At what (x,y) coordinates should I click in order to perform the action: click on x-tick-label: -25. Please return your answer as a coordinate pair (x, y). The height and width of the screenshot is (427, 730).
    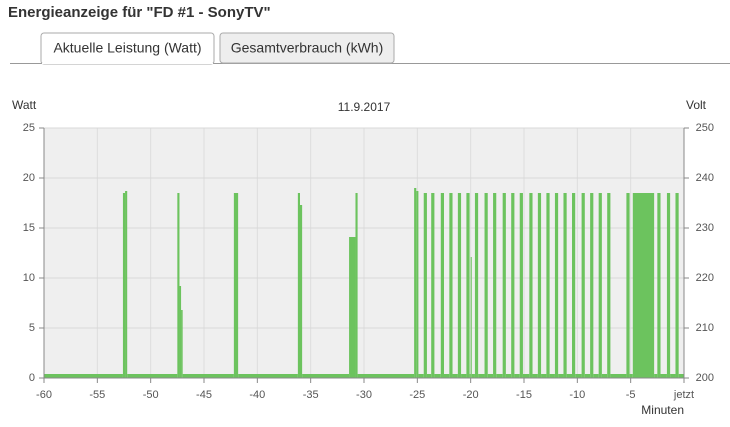
    Looking at the image, I should click on (417, 395).